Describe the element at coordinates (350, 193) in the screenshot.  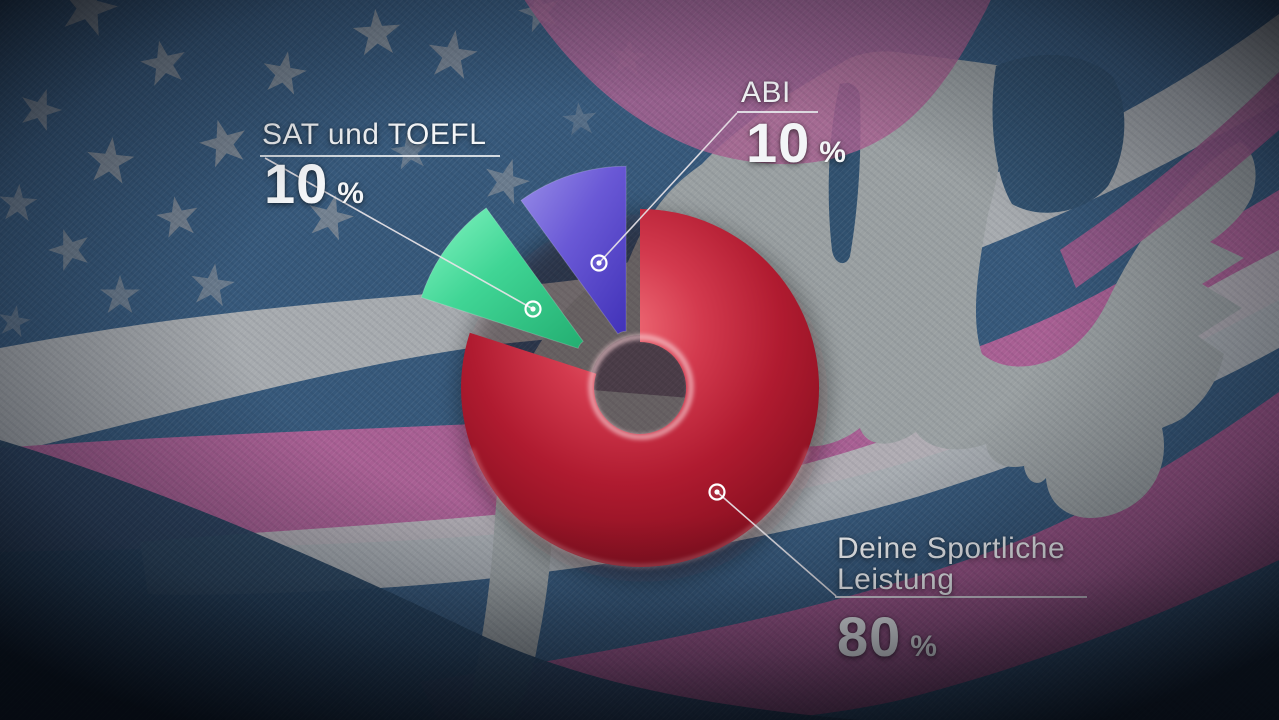
I see `callout-sat-percent-sign: %` at that location.